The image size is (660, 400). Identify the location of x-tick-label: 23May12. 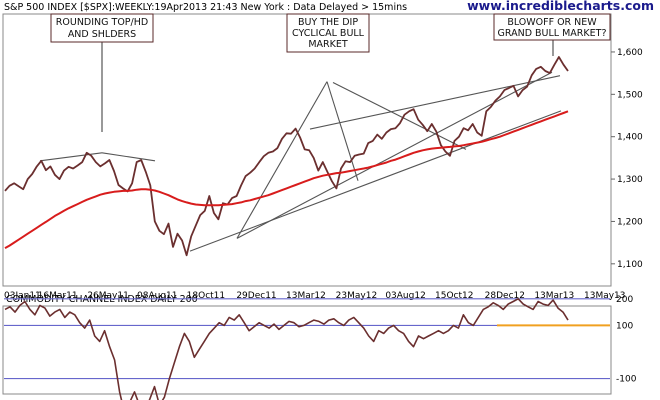
(357, 296).